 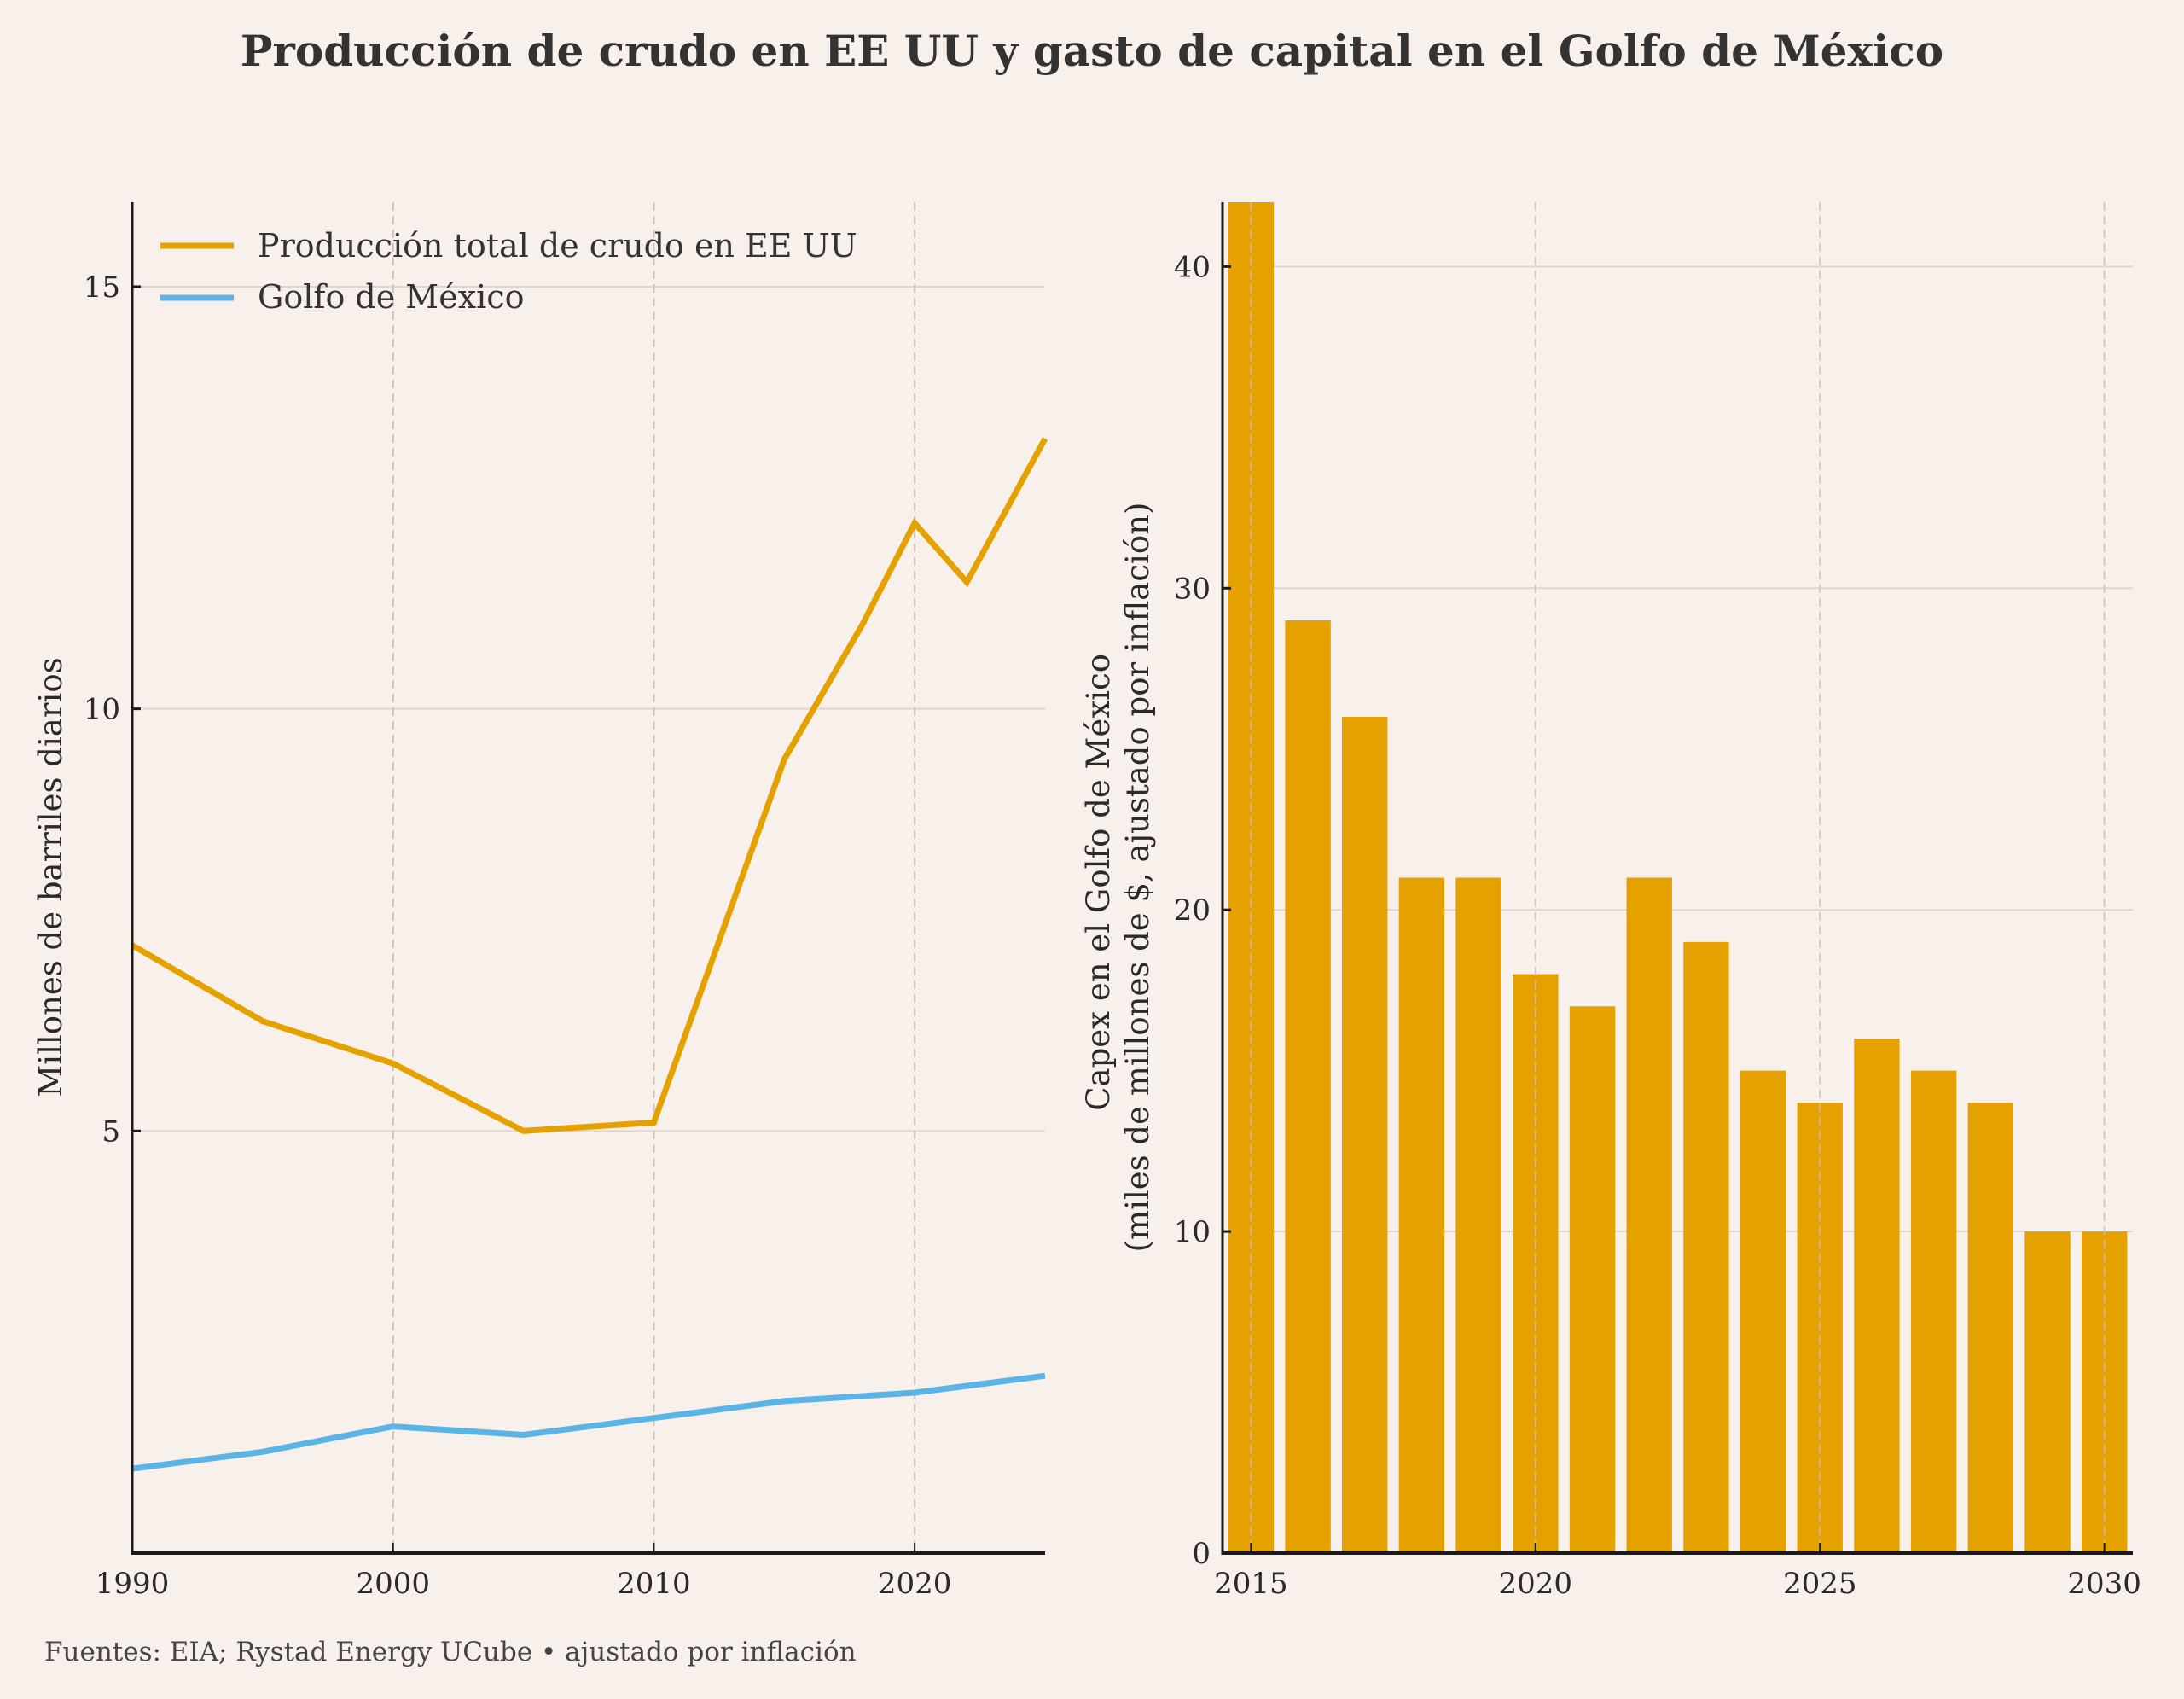 I want to click on bar-2018, so click(x=1422, y=1215).